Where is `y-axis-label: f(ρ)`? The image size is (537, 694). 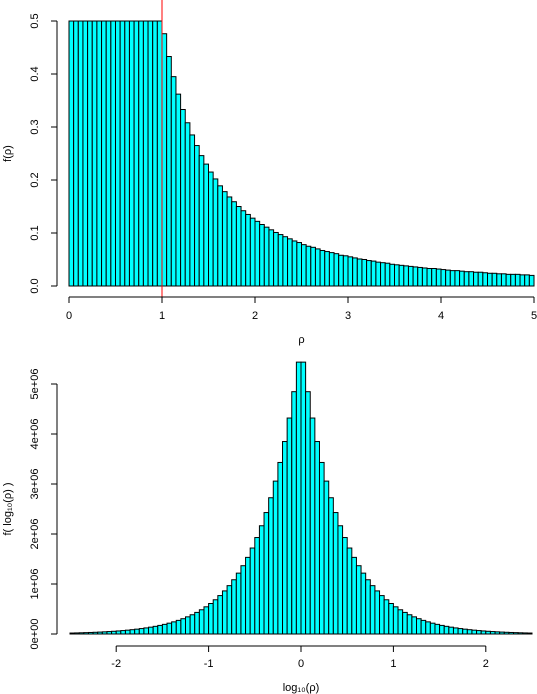
y-axis-label: f(ρ) is located at coordinates (8, 153).